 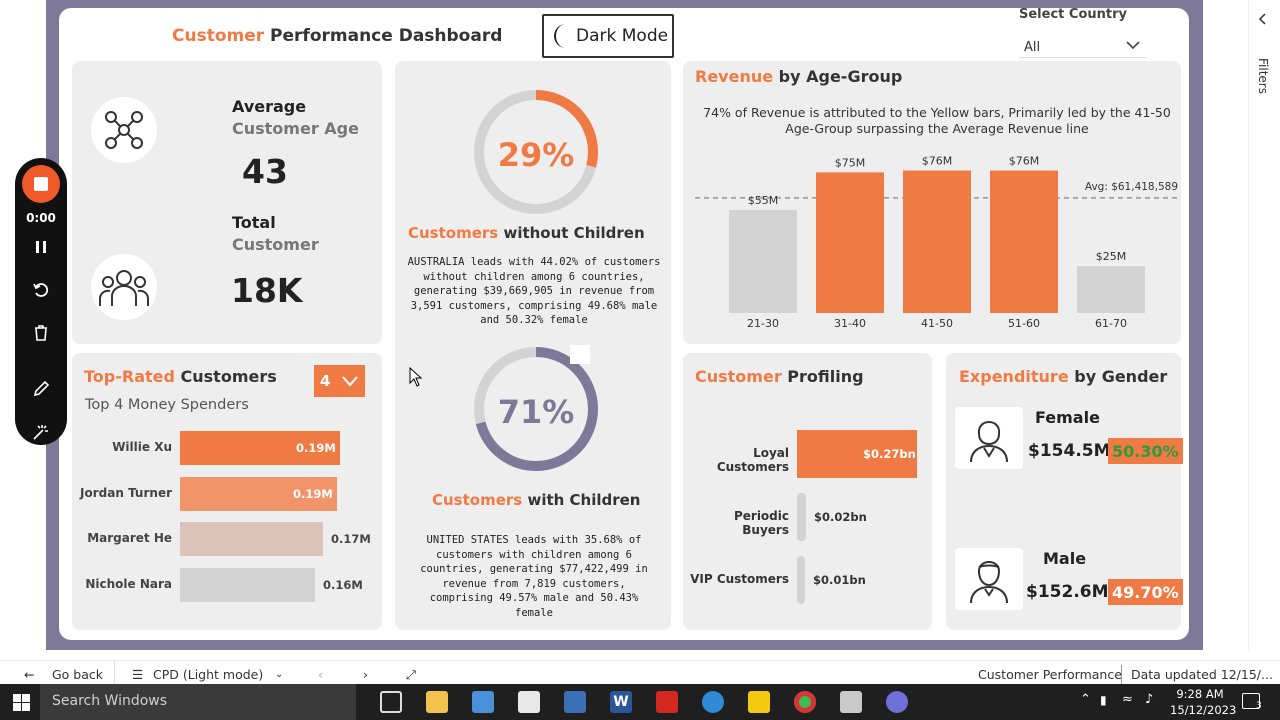 What do you see at coordinates (1200, 694) in the screenshot?
I see `clock-time: 9:28 AM` at bounding box center [1200, 694].